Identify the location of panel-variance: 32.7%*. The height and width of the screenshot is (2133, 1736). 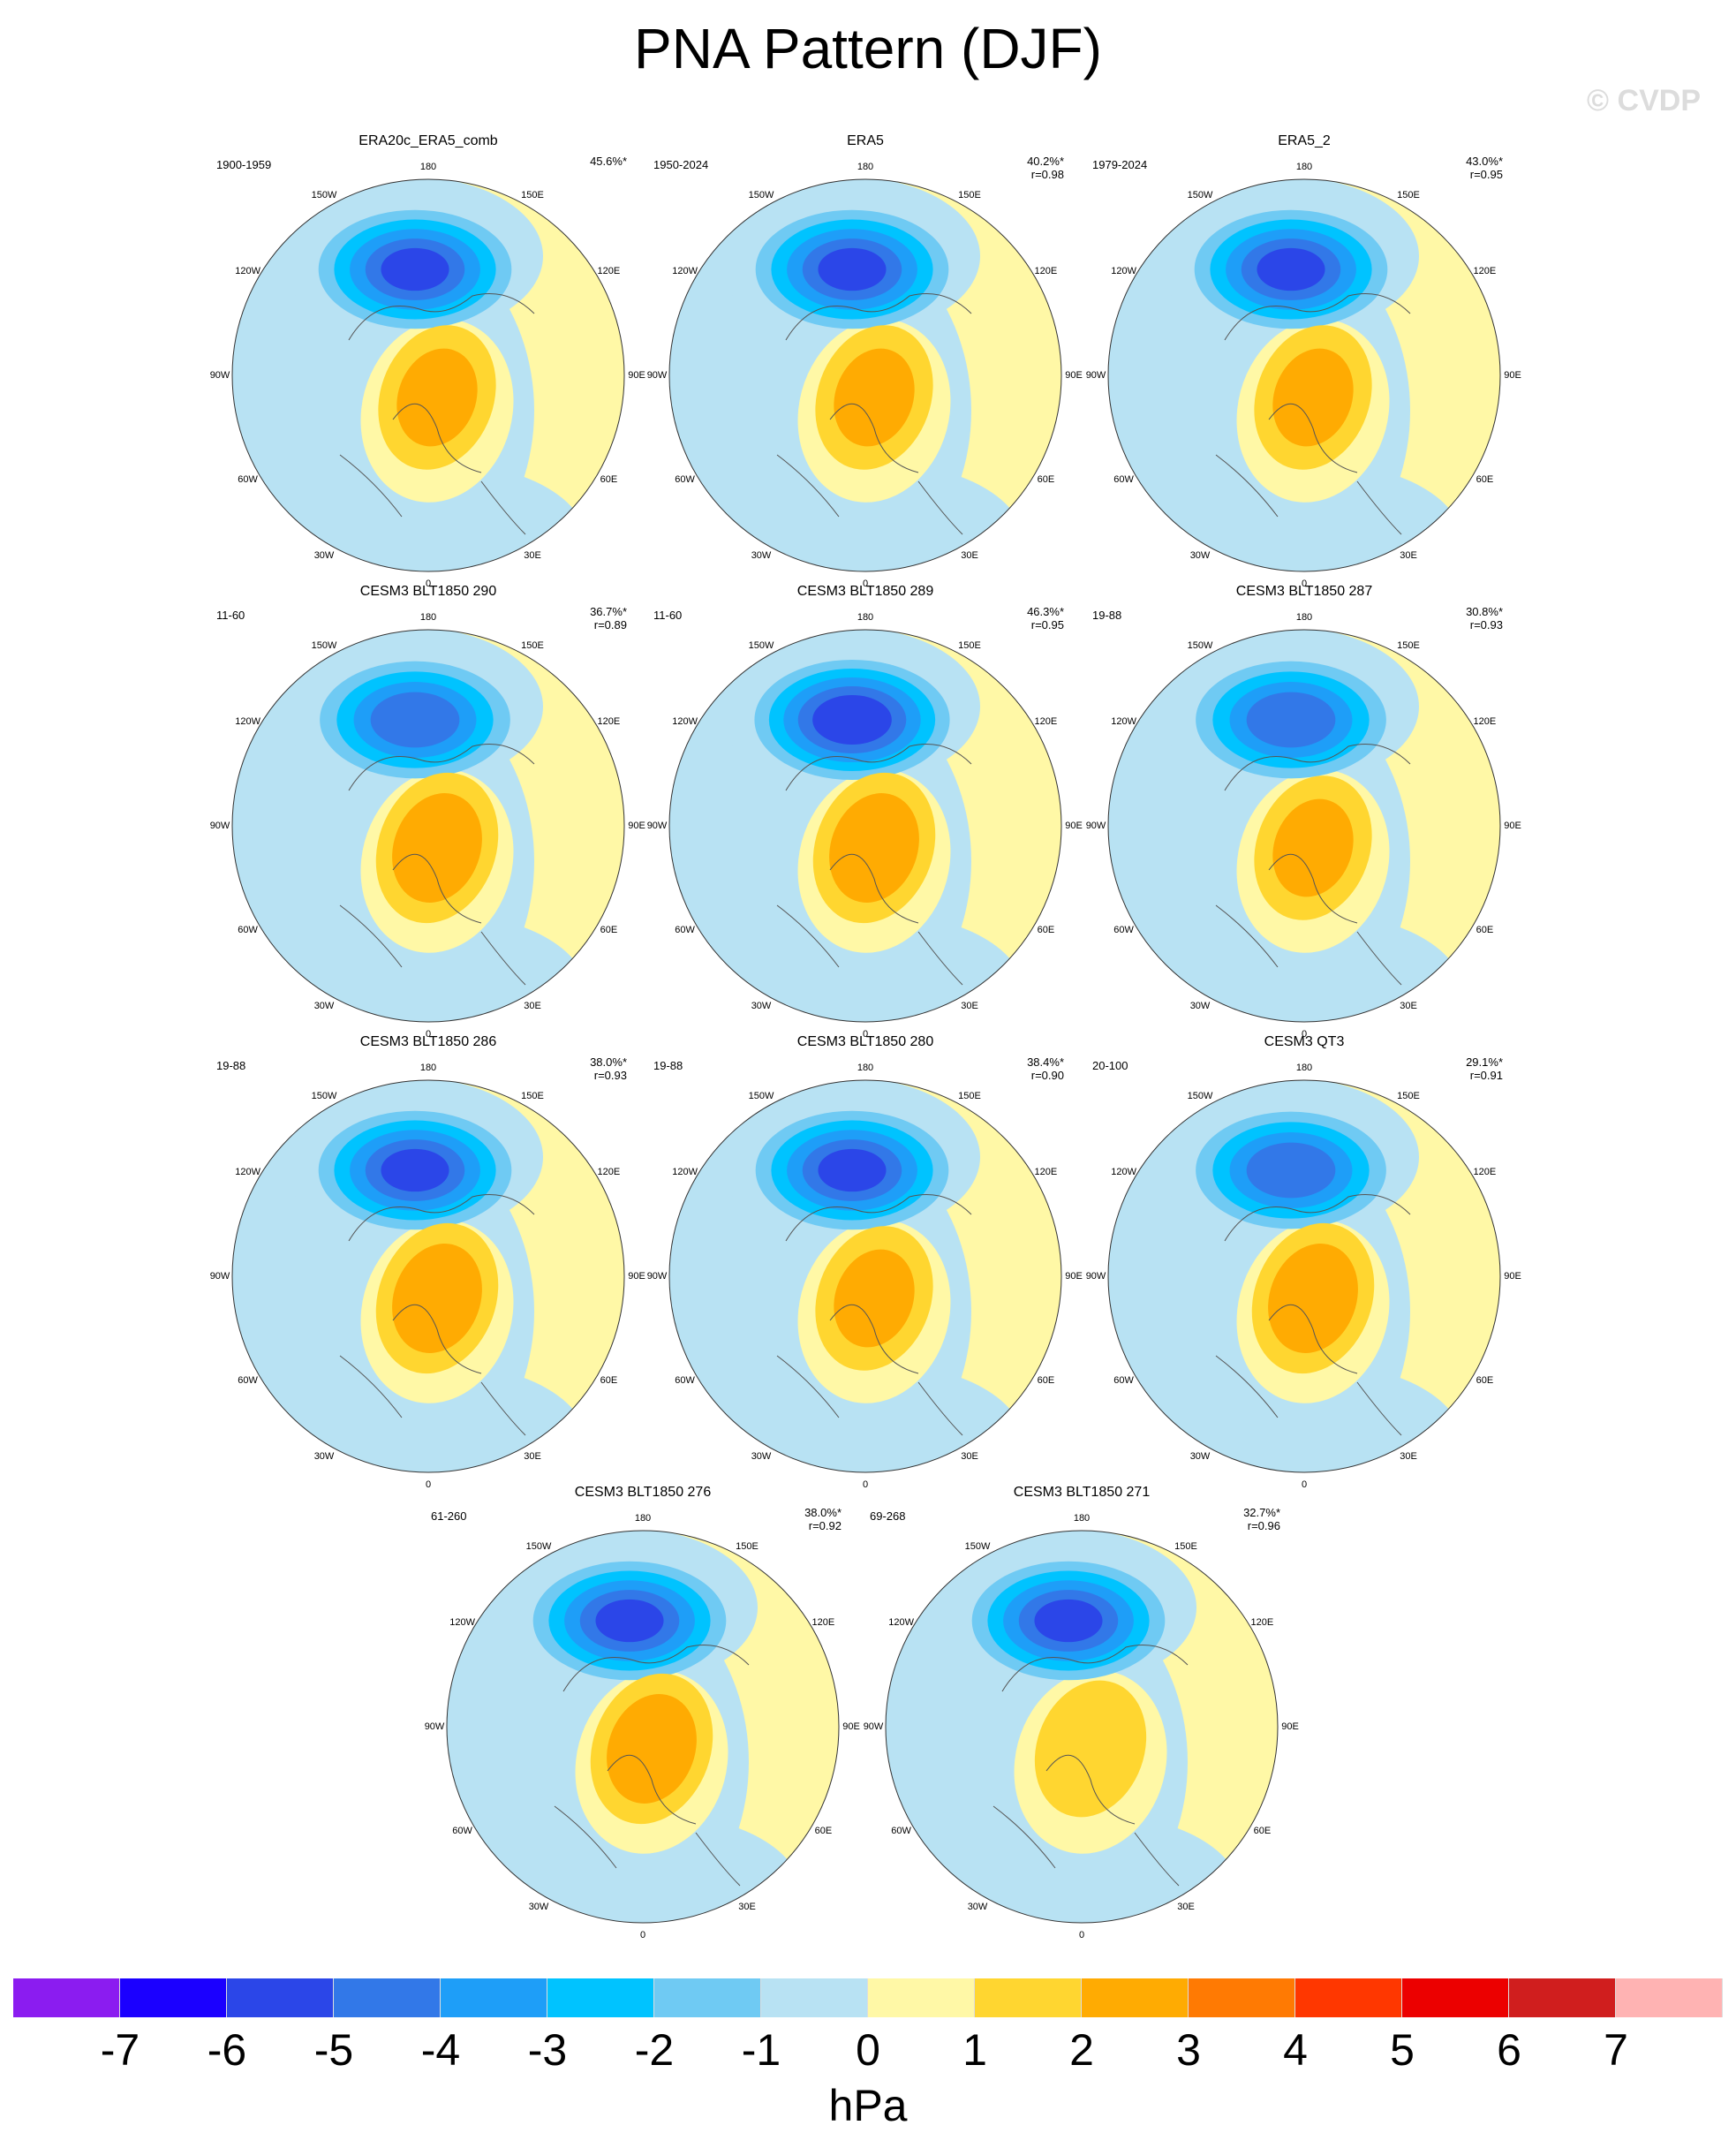
(1262, 1513).